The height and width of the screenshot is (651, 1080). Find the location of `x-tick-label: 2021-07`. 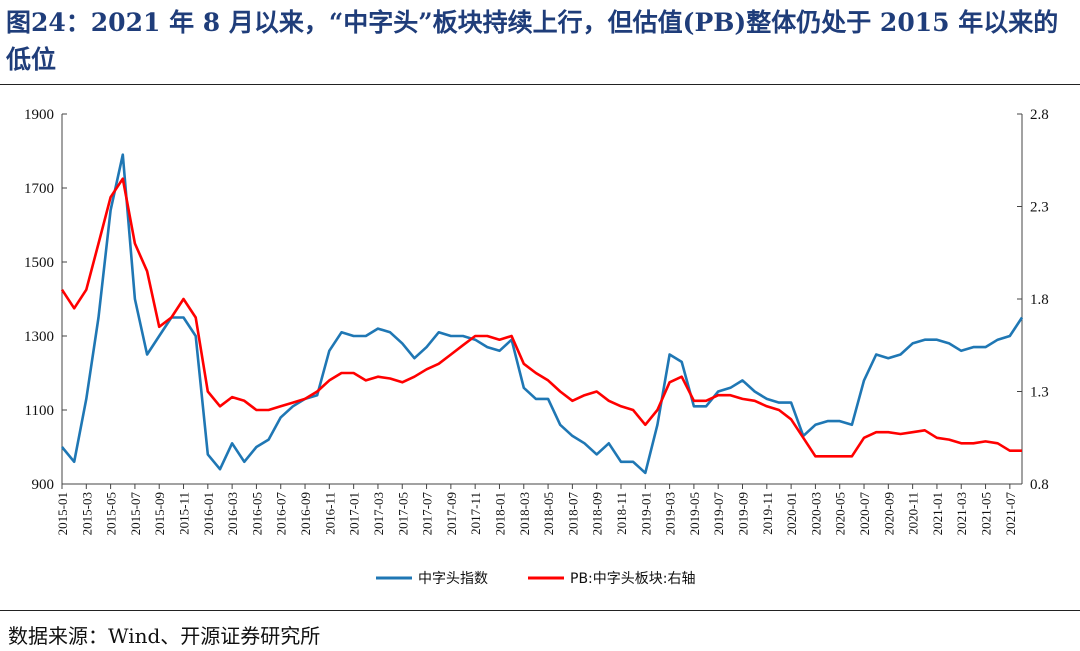

x-tick-label: 2021-07 is located at coordinates (1010, 514).